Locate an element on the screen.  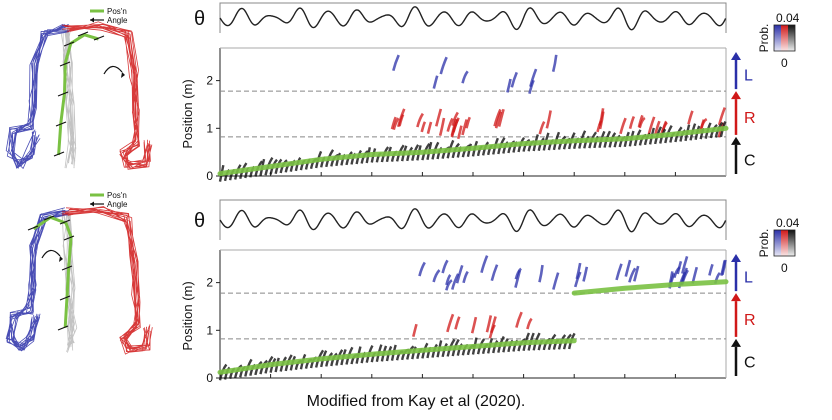
caption: Modified from Kay et al (2020). is located at coordinates (416, 401).